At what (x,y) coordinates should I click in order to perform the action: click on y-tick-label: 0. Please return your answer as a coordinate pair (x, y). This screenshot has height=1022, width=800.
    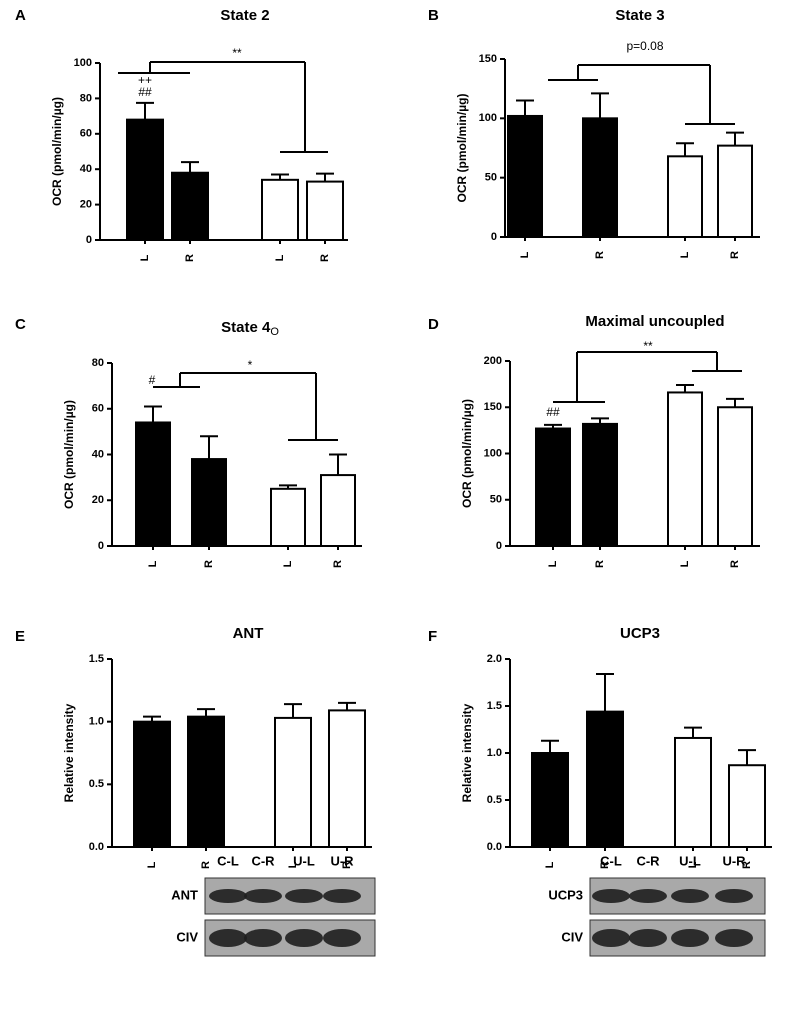
    Looking at the image, I should click on (89, 240).